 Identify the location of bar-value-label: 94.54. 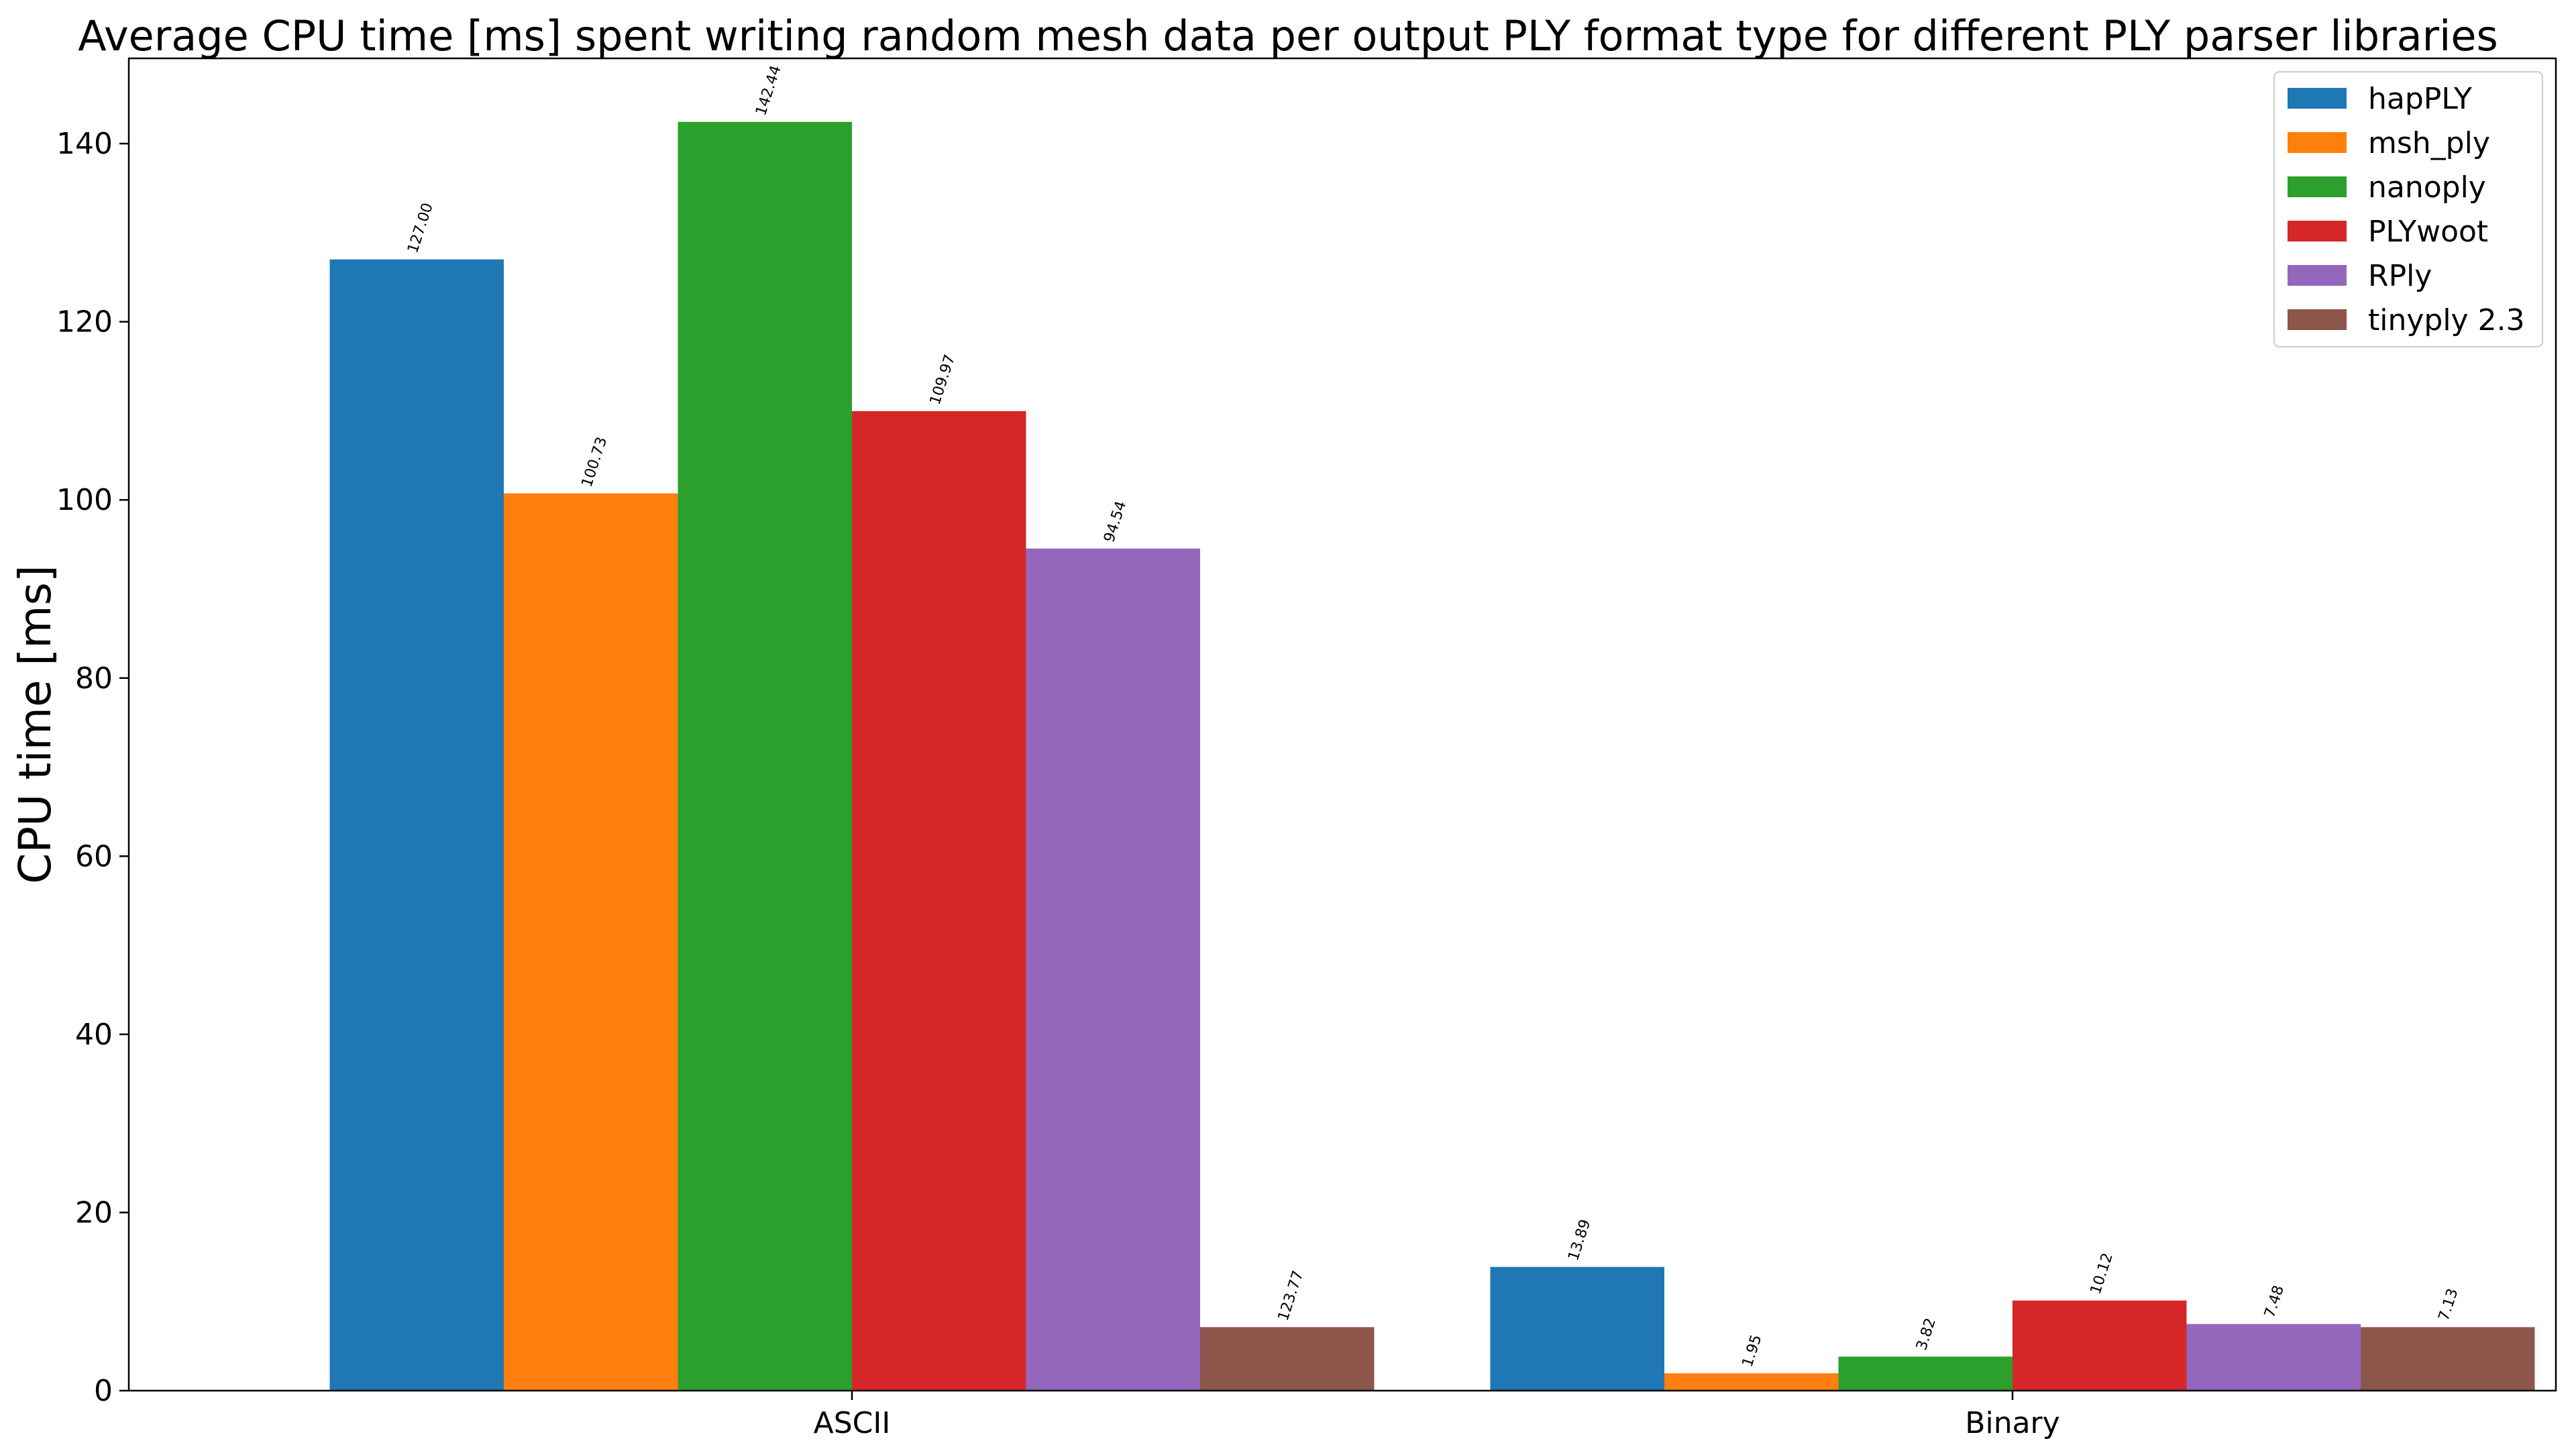
(1115, 522).